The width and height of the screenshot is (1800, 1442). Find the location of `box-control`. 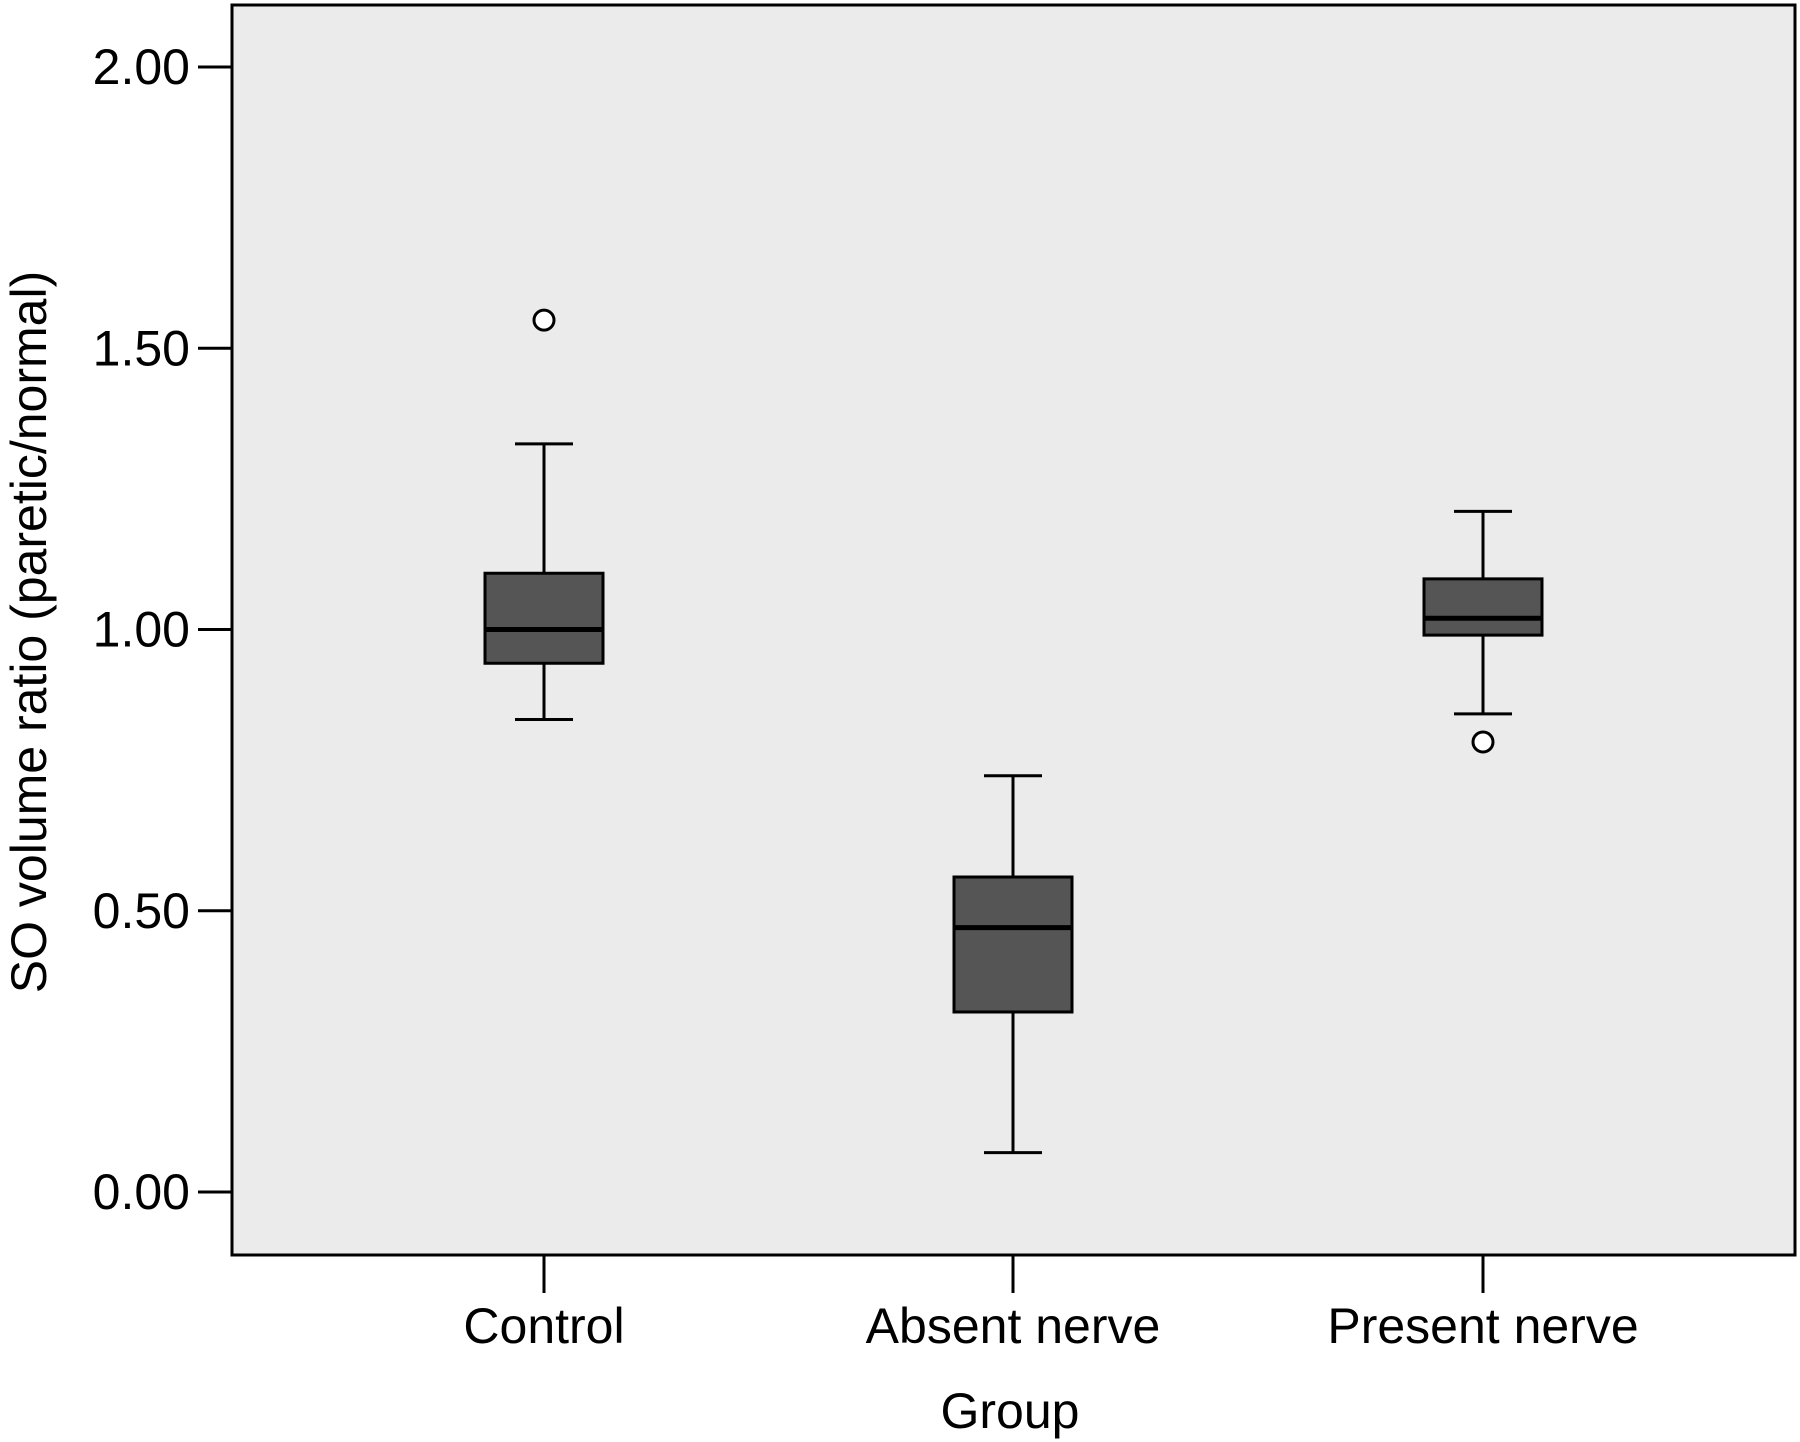

box-control is located at coordinates (544, 514).